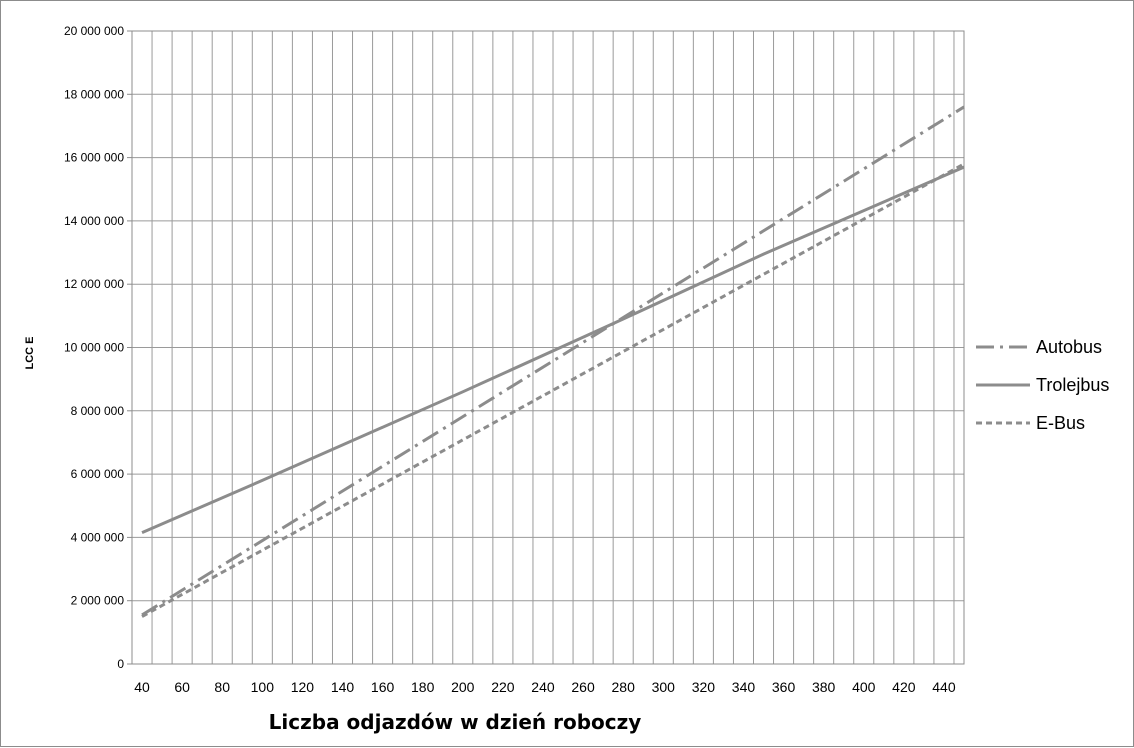 The height and width of the screenshot is (748, 1134). I want to click on x-tick-label: 400, so click(864, 687).